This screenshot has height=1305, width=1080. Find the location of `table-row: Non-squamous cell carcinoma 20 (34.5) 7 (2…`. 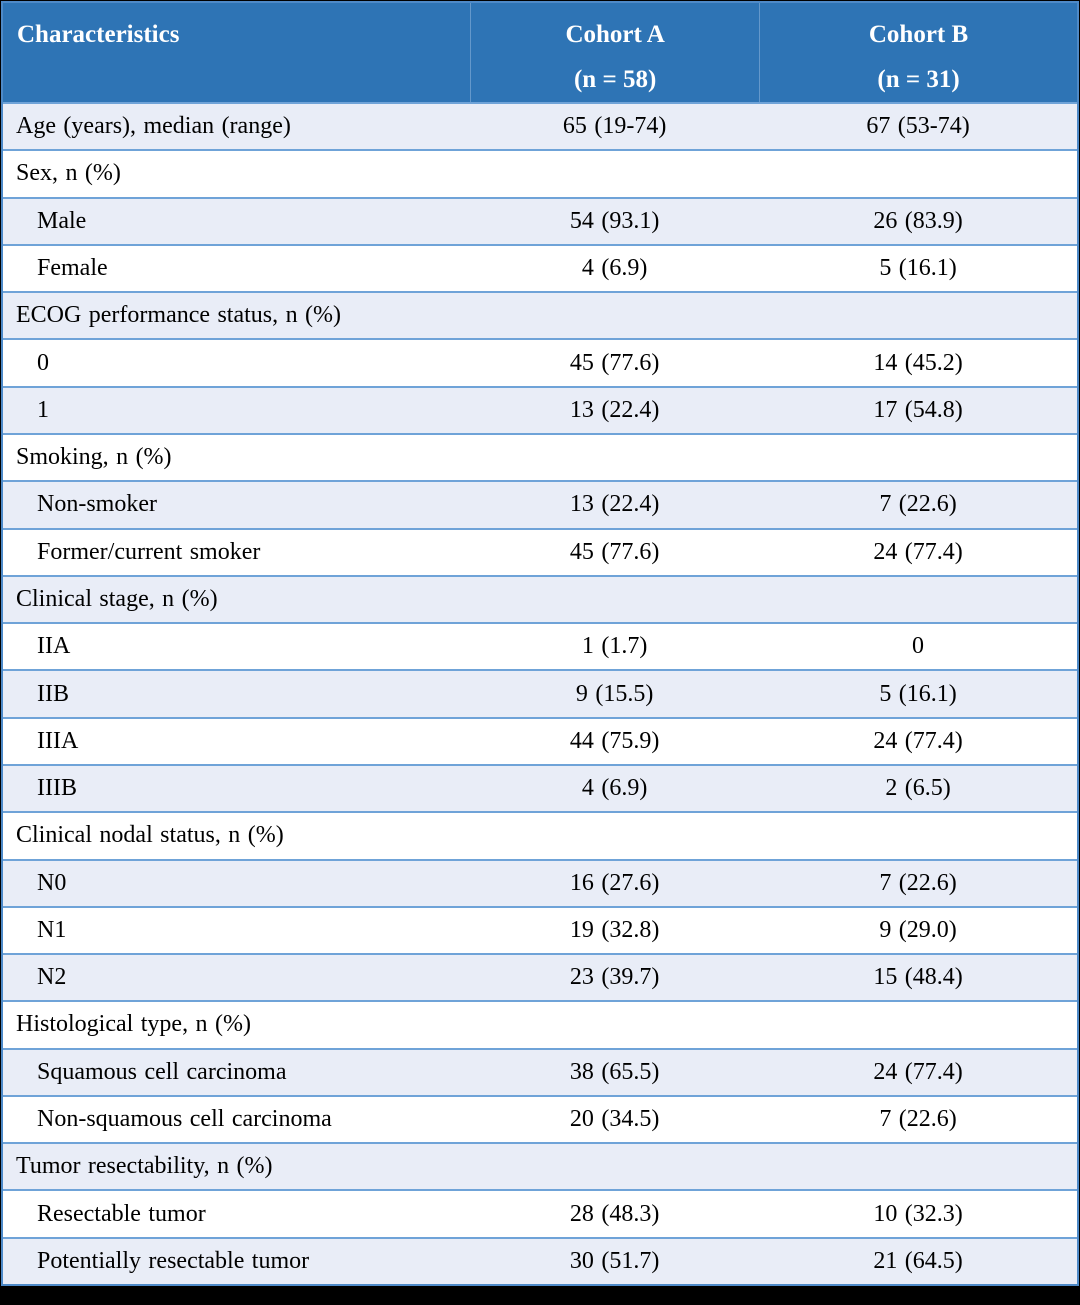

table-row: Non-squamous cell carcinoma 20 (34.5) 7 (2… is located at coordinates (540, 1118).